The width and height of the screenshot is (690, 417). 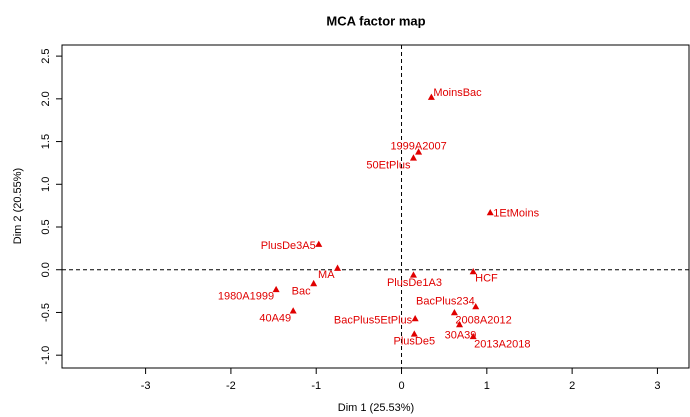 I want to click on point-label: 50EtPlus, so click(x=388, y=166).